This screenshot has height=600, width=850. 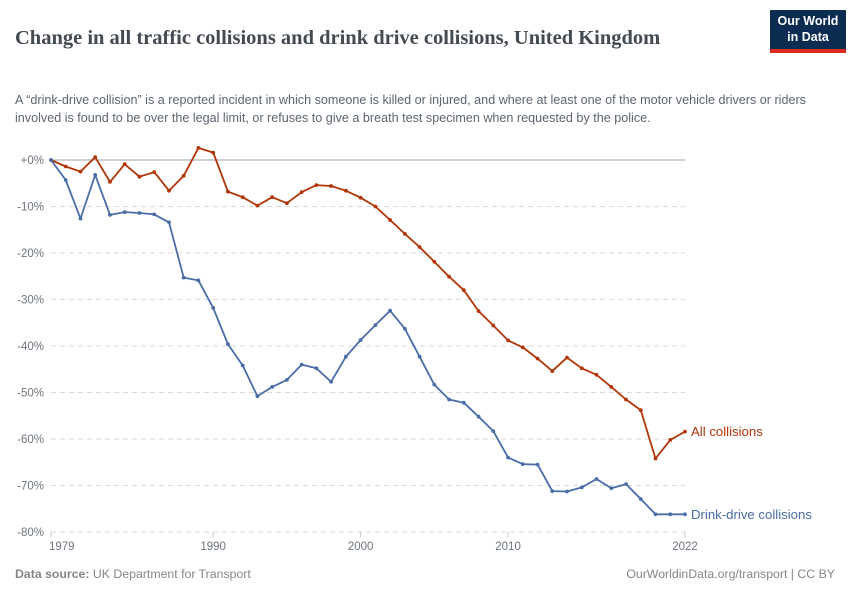 What do you see at coordinates (52, 574) in the screenshot?
I see `data-source-label: Data source:` at bounding box center [52, 574].